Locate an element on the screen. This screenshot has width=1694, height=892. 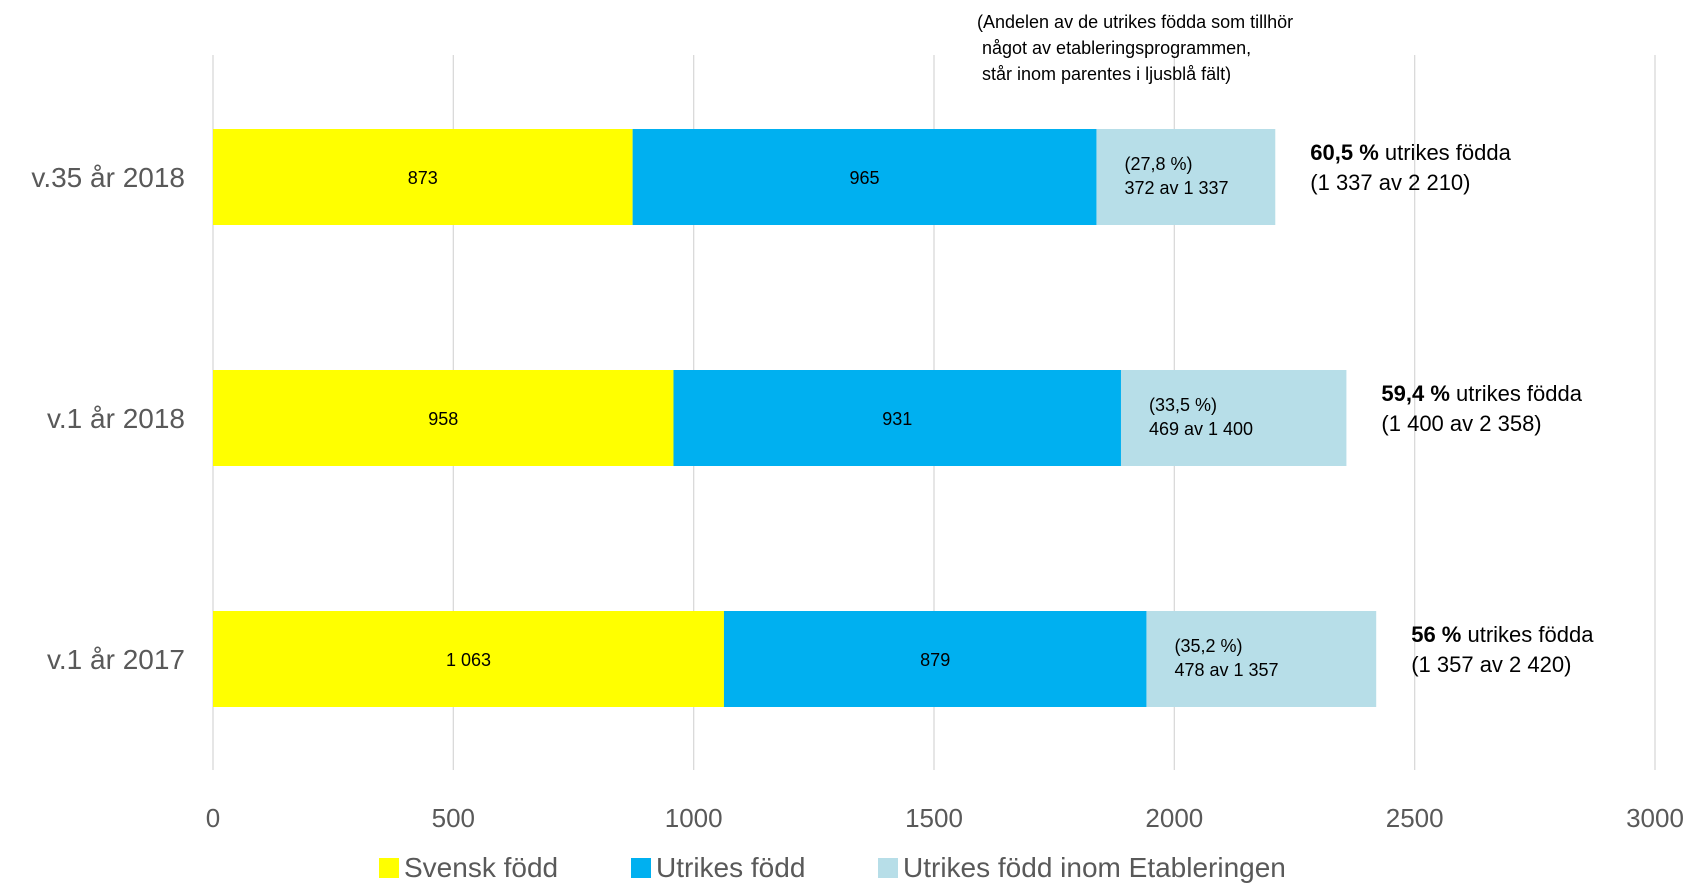
x-tick-label: 0 is located at coordinates (213, 818).